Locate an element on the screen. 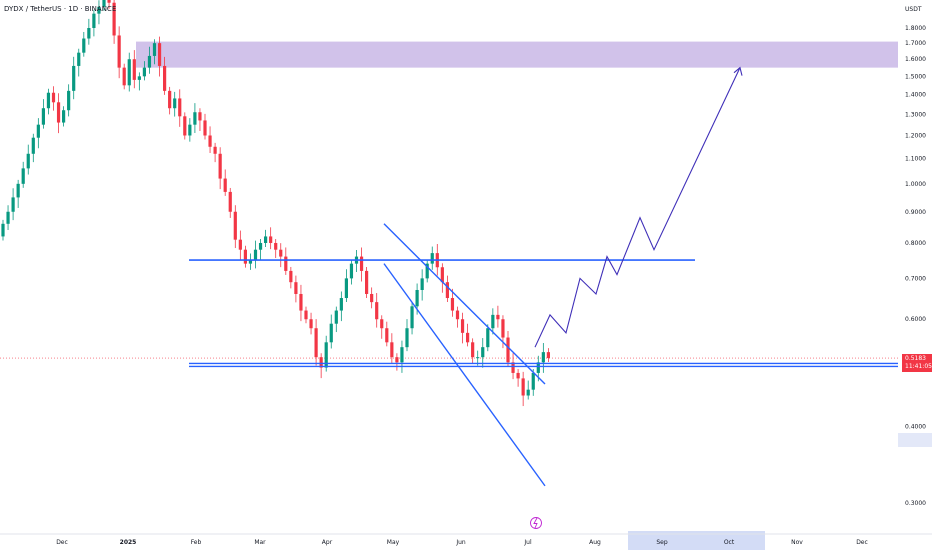  channel-lower-line is located at coordinates (464, 375).